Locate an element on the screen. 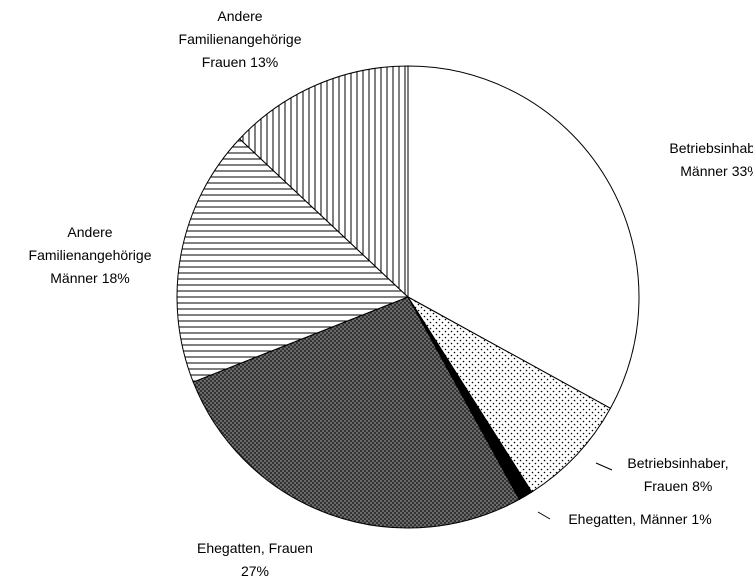  slice-label: Andere Familienangehörige Frauen is located at coordinates (240, 39).